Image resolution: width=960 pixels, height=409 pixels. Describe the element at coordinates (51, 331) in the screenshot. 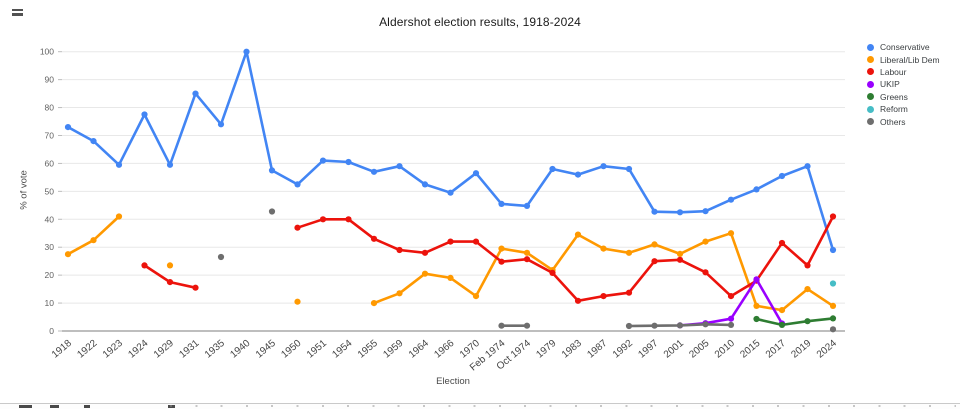

I see `y-tick-label: 0` at that location.